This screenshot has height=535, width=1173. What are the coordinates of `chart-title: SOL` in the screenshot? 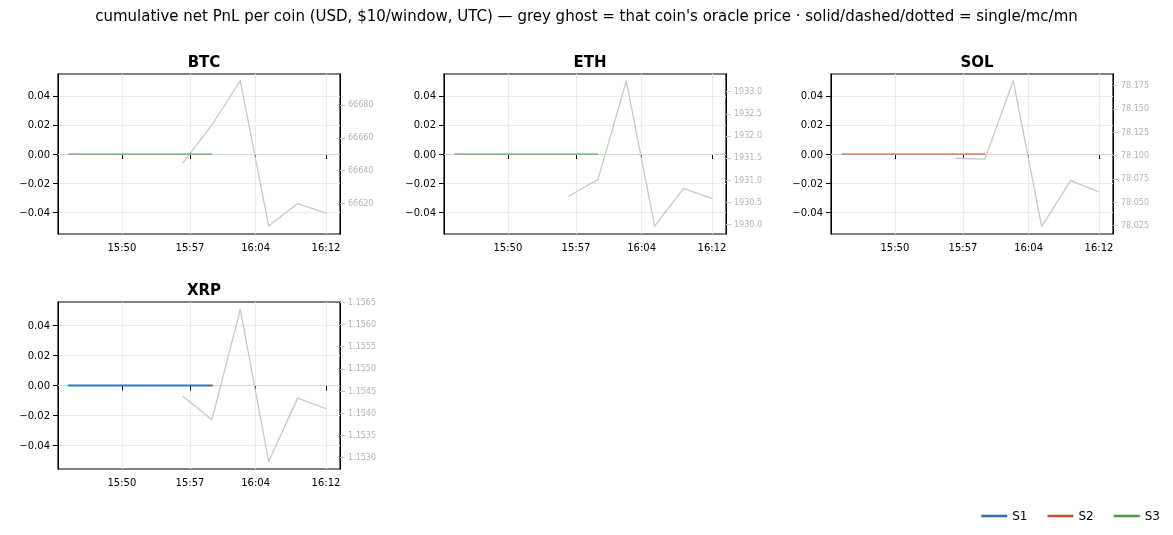 It's located at (977, 61).